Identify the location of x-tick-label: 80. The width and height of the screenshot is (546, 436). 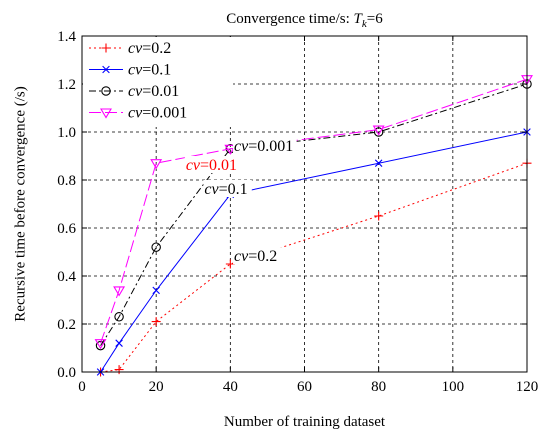
(378, 387).